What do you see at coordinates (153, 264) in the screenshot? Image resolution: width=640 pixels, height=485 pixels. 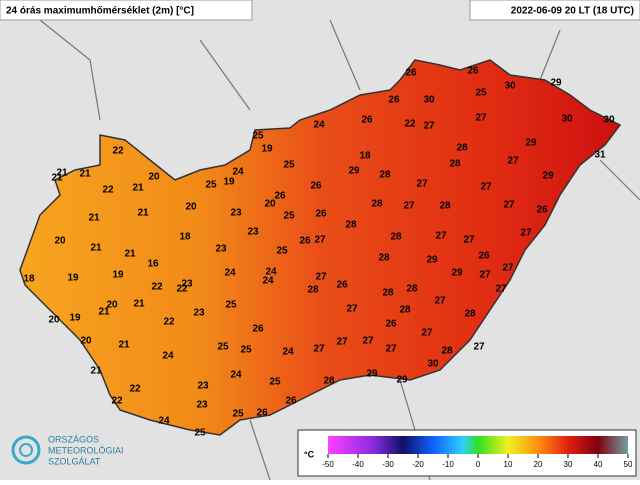 I see `station-value: 16` at bounding box center [153, 264].